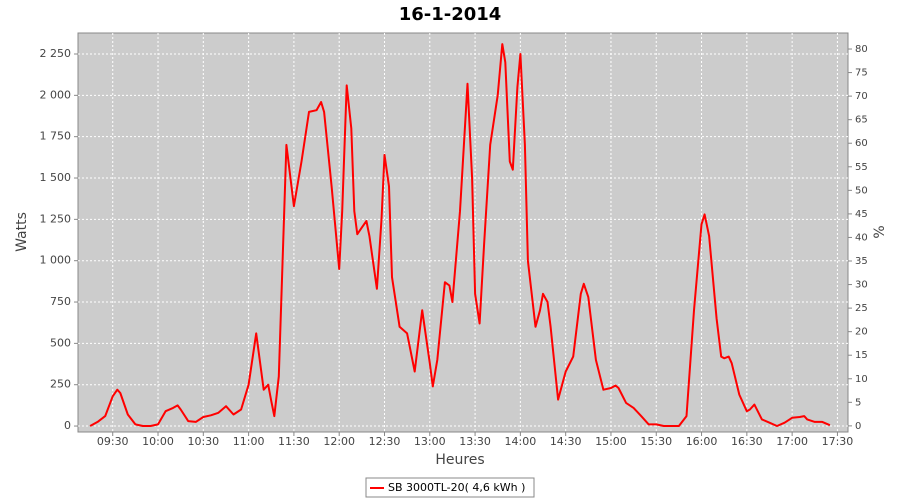 This screenshot has width=900, height=500. I want to click on y2-tick-label: 0, so click(858, 426).